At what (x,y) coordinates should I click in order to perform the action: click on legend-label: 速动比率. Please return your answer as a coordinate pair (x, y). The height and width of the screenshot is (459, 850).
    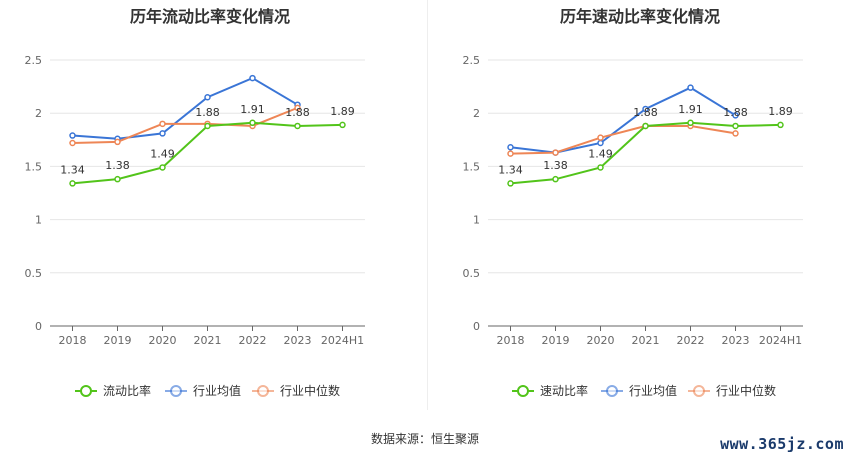
    Looking at the image, I should click on (564, 390).